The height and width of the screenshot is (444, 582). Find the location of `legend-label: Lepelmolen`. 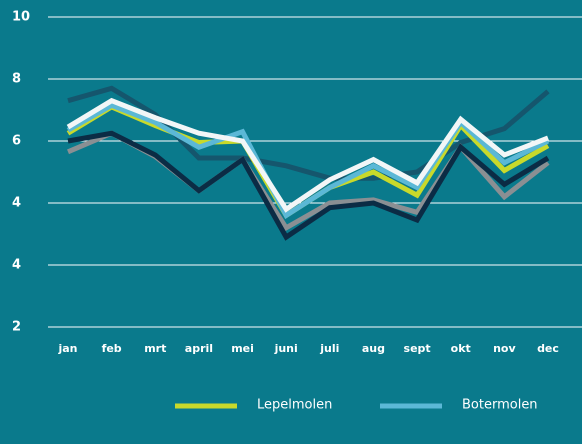

legend-label: Lepelmolen is located at coordinates (294, 405).